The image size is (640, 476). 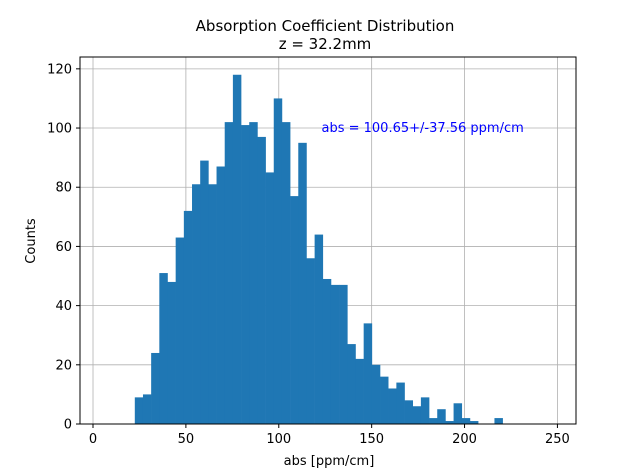 I want to click on y-tick-label: 60, so click(x=63, y=247).